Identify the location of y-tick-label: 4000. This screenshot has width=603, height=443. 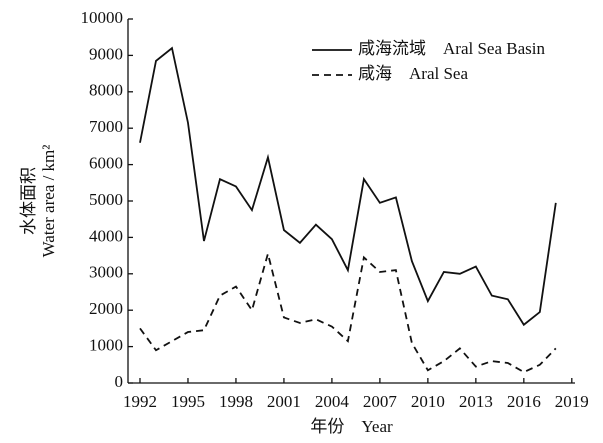
(106, 235).